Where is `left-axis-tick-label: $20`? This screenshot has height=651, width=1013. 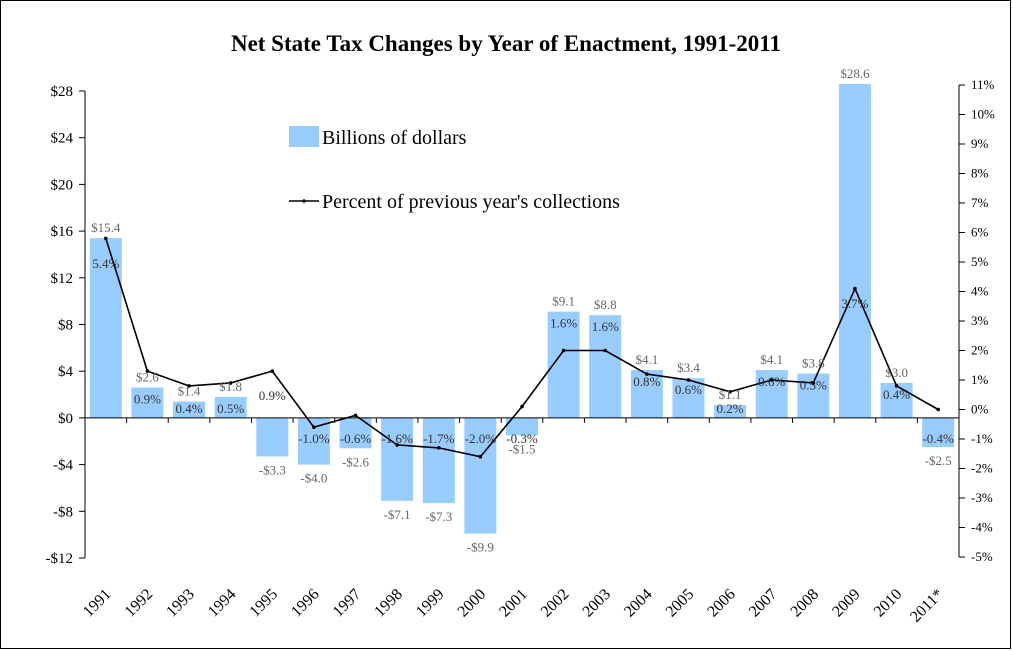 left-axis-tick-label: $20 is located at coordinates (62, 185).